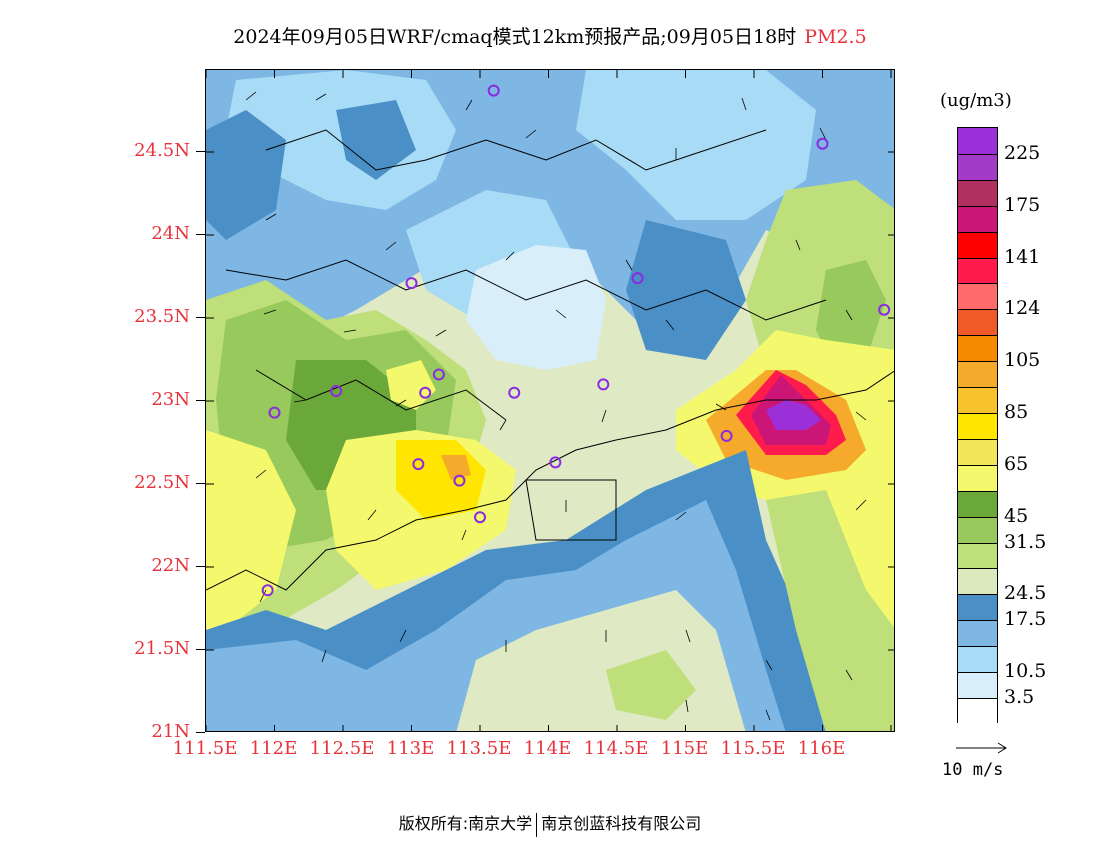  I want to click on west-yellow-coast, so click(251, 530).